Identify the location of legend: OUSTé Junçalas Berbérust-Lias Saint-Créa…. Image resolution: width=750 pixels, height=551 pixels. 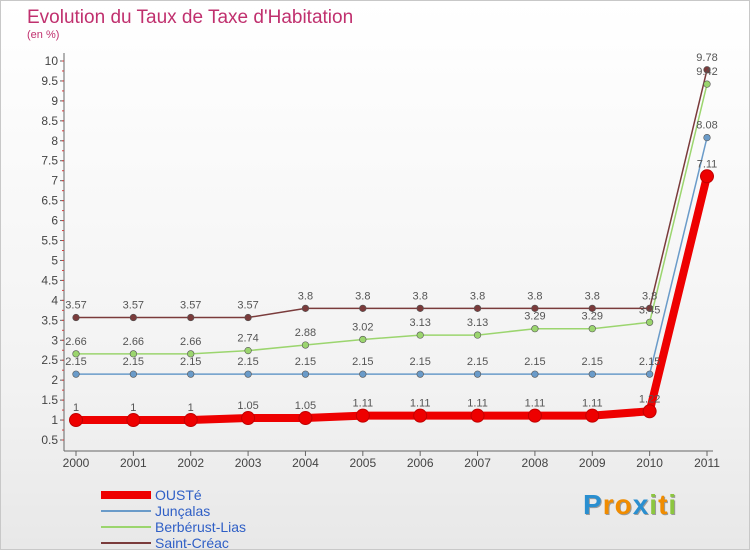
(251, 519).